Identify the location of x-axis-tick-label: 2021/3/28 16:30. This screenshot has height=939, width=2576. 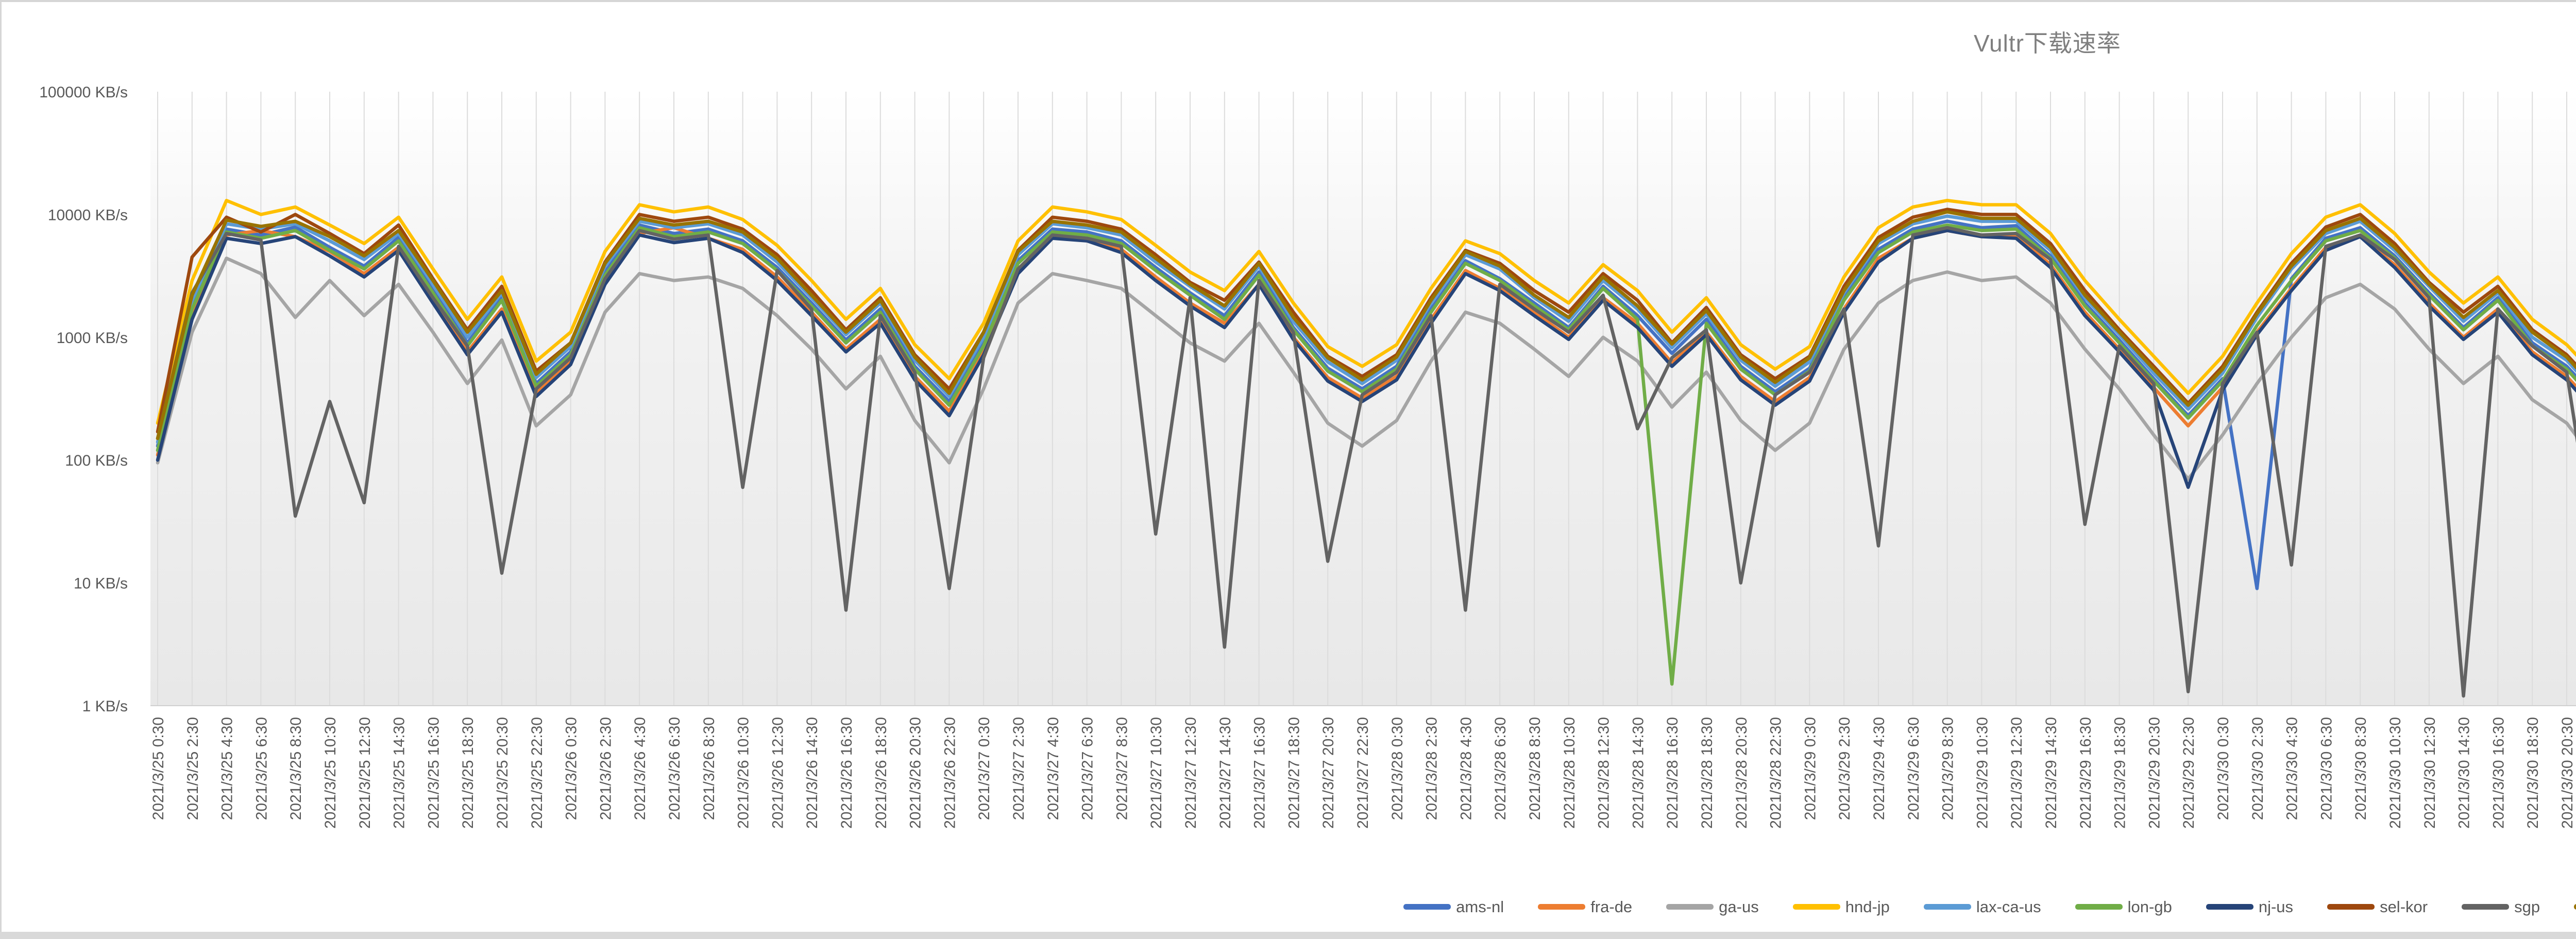
(1672, 773).